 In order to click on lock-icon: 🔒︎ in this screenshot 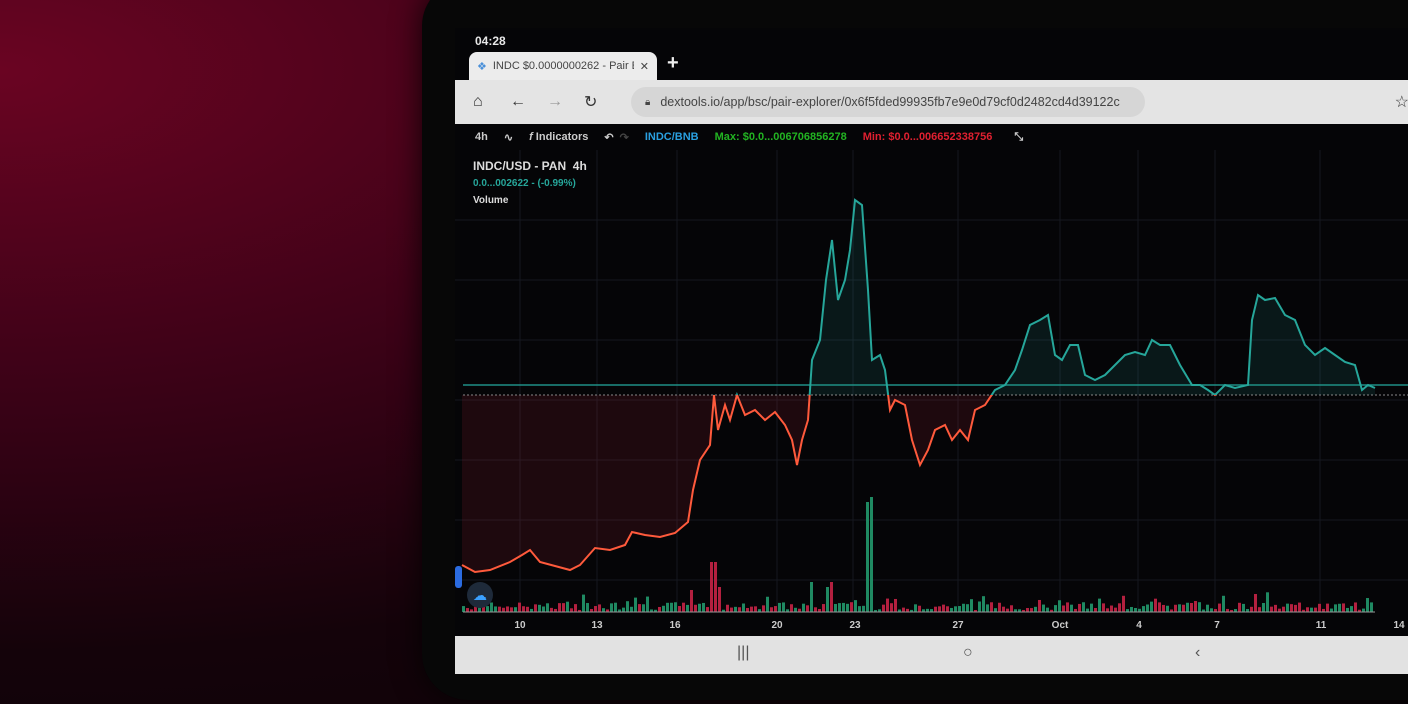, I will do `click(648, 102)`.